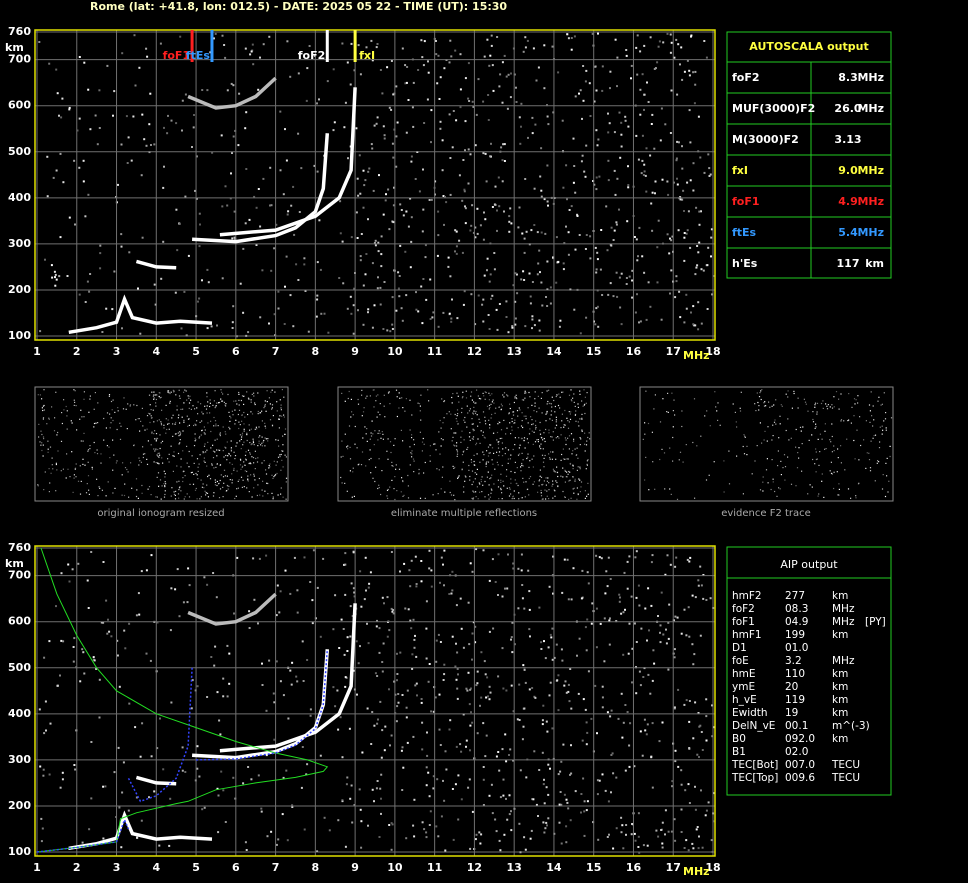  Describe the element at coordinates (750, 713) in the screenshot. I see `aip-cell: Ewidth` at that location.